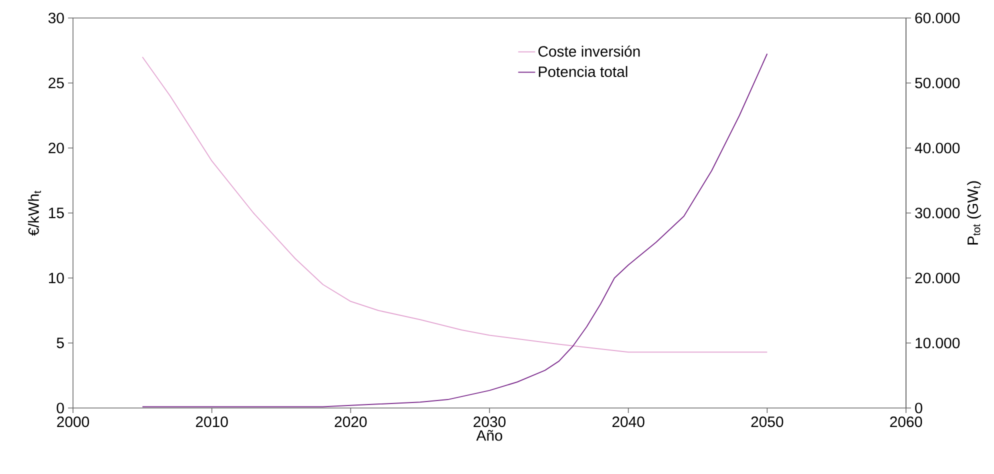 The width and height of the screenshot is (994, 474). What do you see at coordinates (937, 83) in the screenshot?
I see `y2-tick-label: 50.000` at bounding box center [937, 83].